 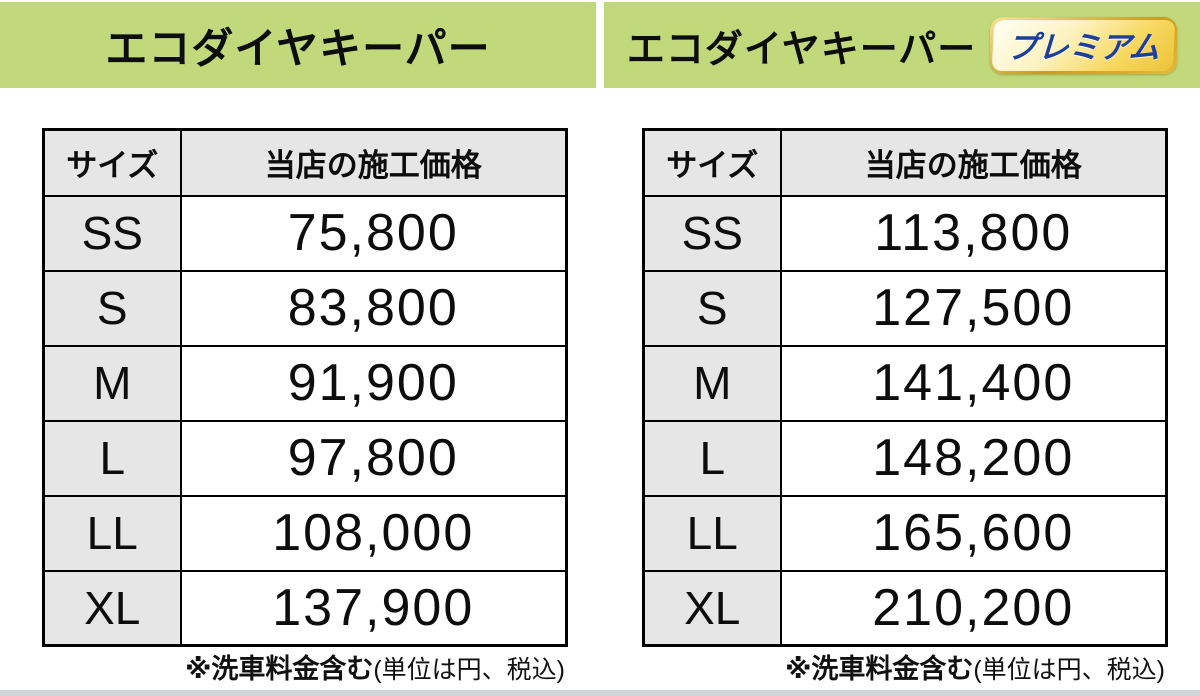 I want to click on table-row: XL 137,900, so click(x=305, y=608).